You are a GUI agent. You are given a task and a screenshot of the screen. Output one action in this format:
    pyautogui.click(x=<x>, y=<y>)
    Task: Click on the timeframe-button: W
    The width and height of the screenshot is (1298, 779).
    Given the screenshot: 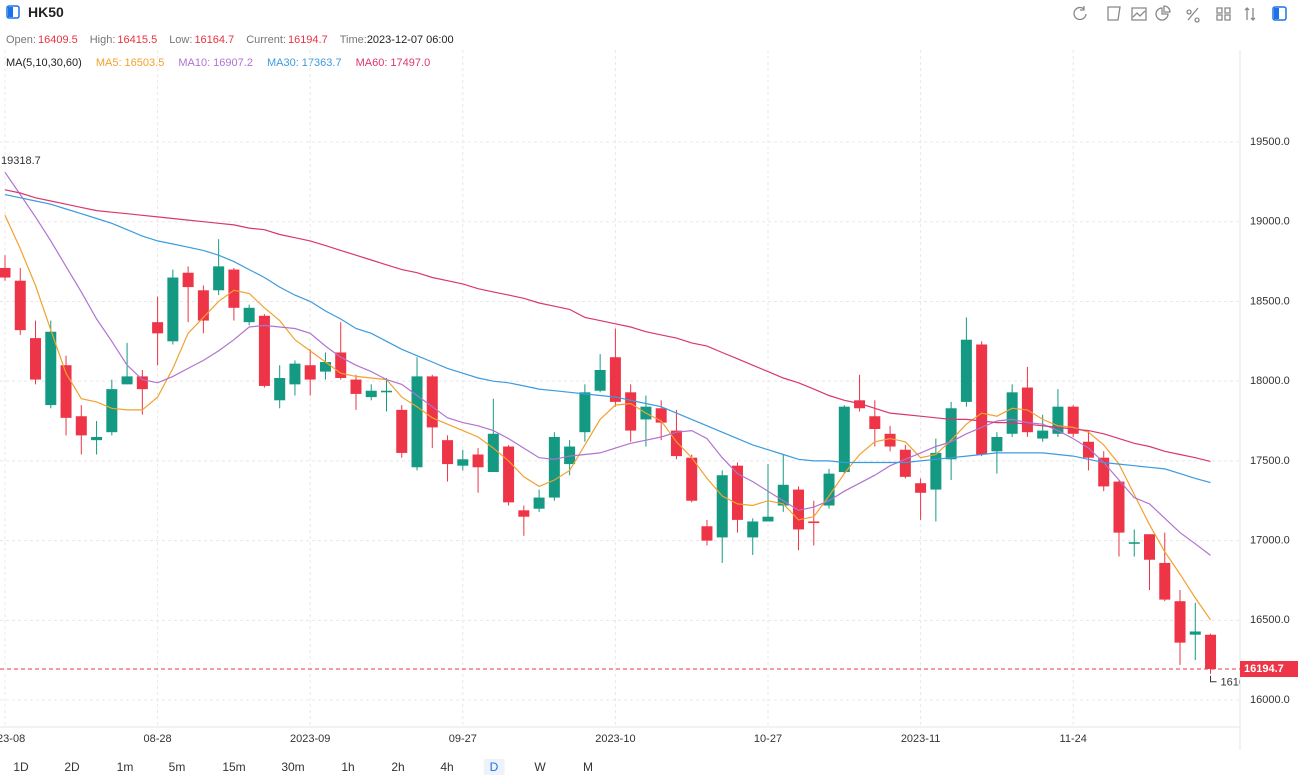 What is the action you would take?
    pyautogui.click(x=540, y=767)
    